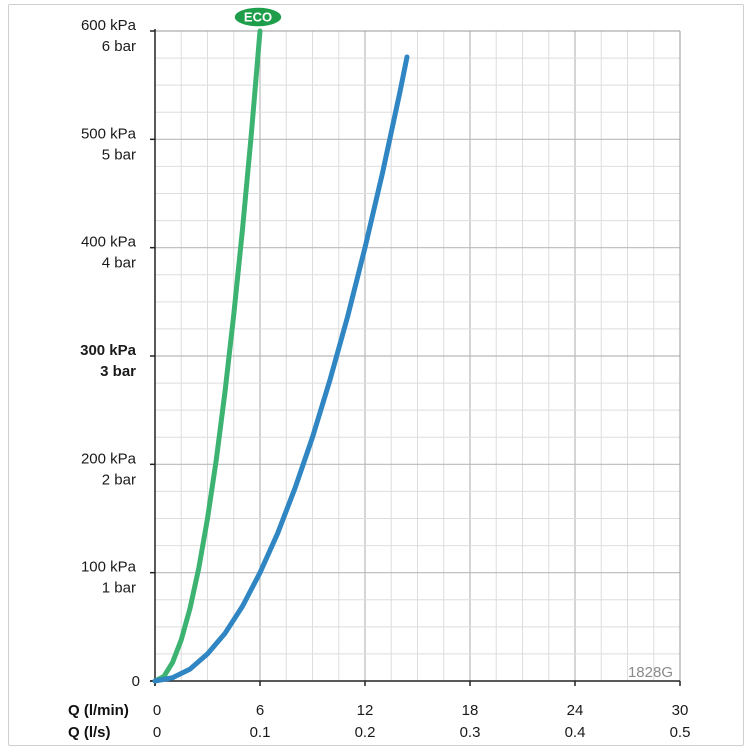  Describe the element at coordinates (650, 672) in the screenshot. I see `model-code-watermark: 1828G` at that location.